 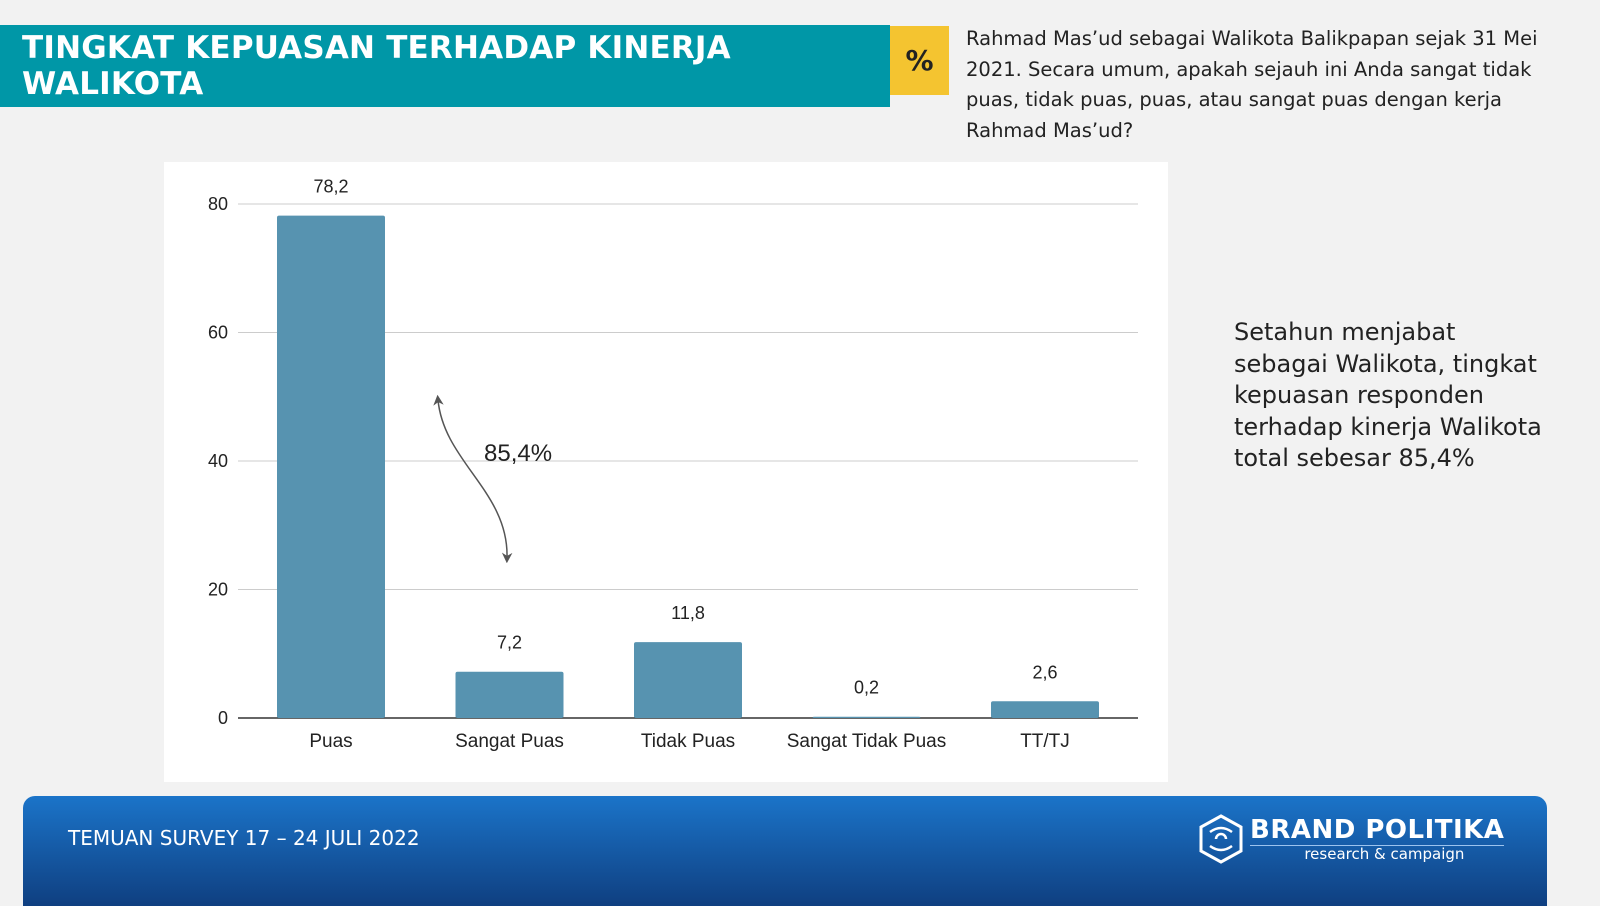 I want to click on y-tick-label: 80, so click(x=218, y=204).